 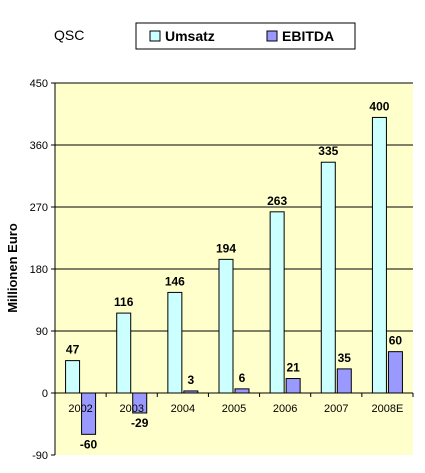 I want to click on y-tick-label: 90, so click(x=42, y=332).